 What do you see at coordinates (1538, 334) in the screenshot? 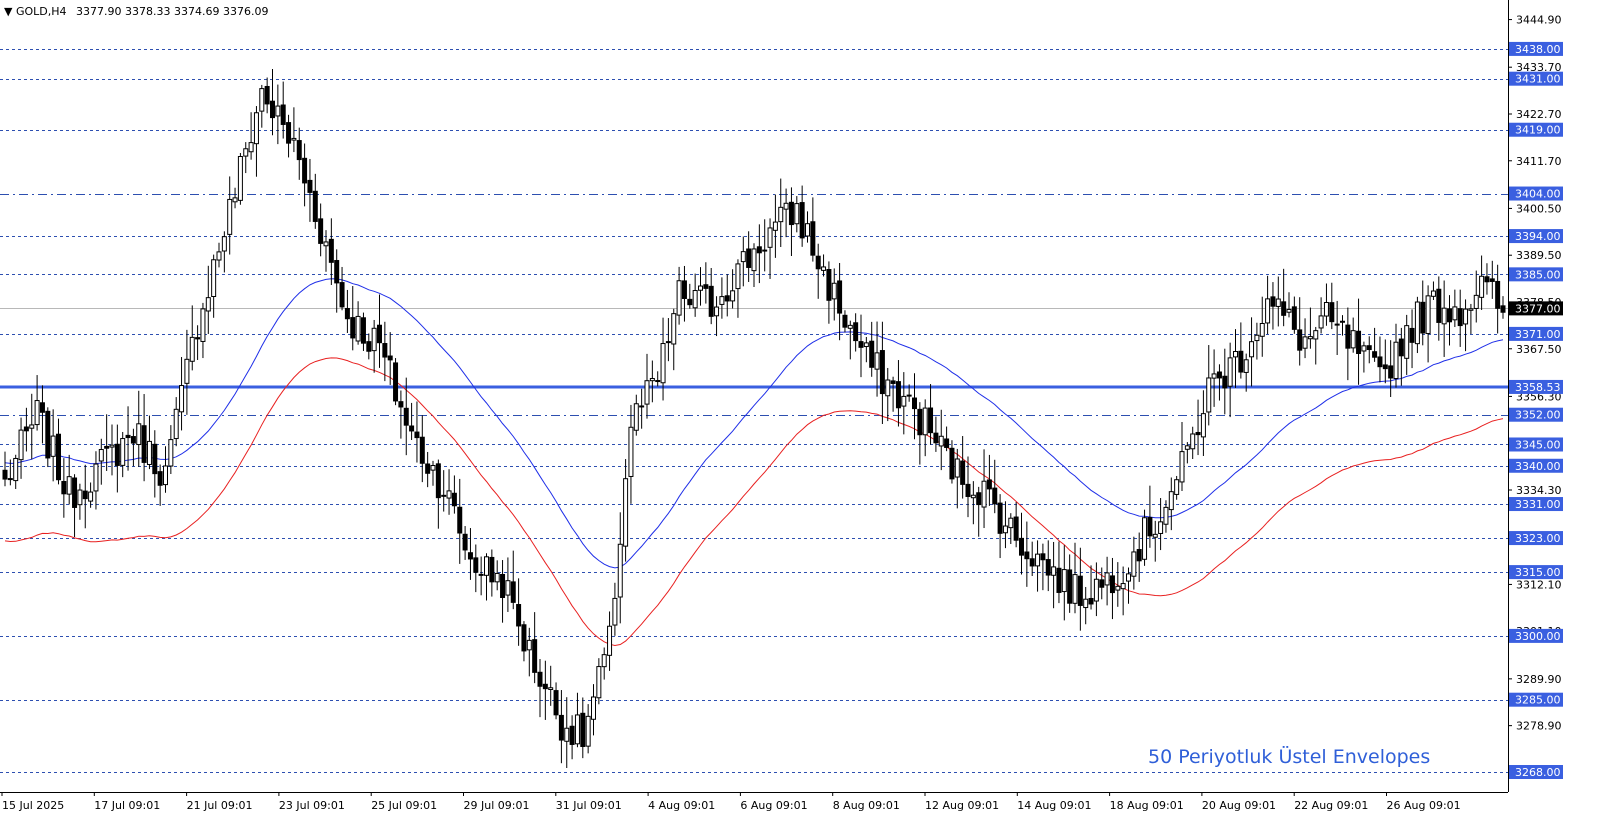
I see `price-label-text: 3371.00` at bounding box center [1538, 334].